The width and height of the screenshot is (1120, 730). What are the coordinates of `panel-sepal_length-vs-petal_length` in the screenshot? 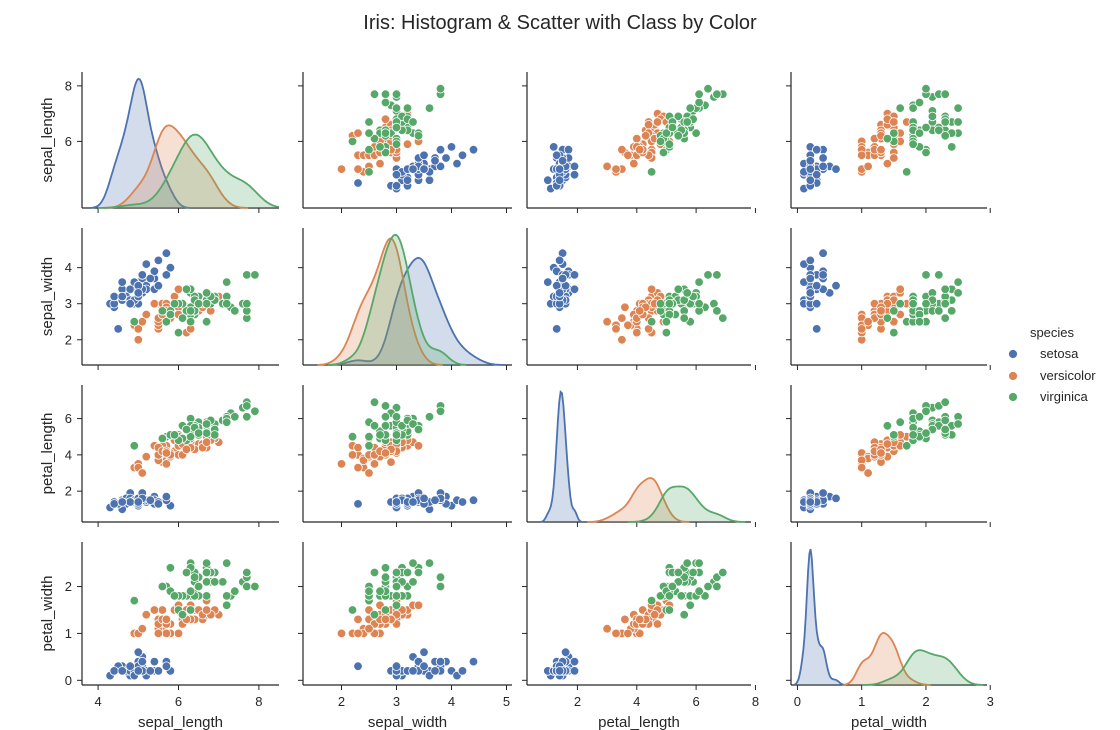 It's located at (639, 142).